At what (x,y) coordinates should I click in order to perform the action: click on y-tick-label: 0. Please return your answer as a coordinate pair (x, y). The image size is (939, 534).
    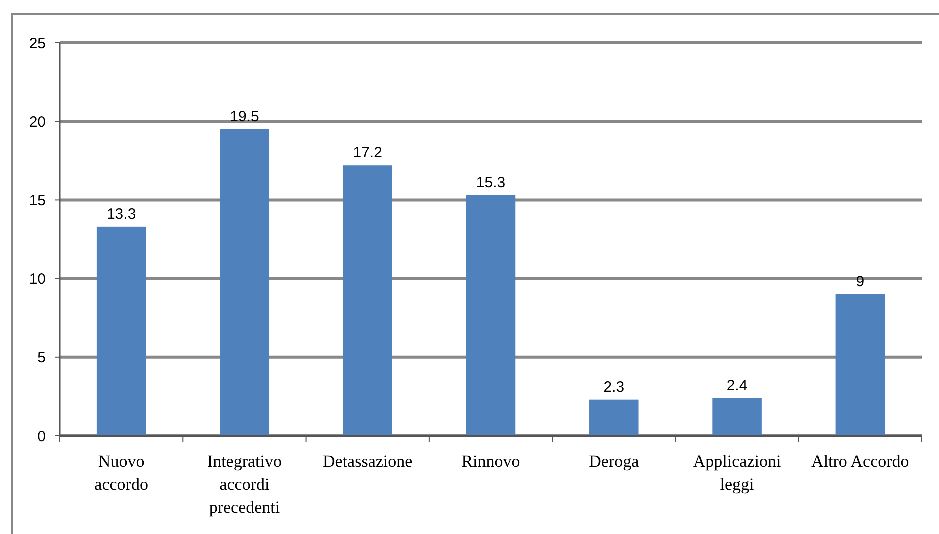
    Looking at the image, I should click on (42, 437).